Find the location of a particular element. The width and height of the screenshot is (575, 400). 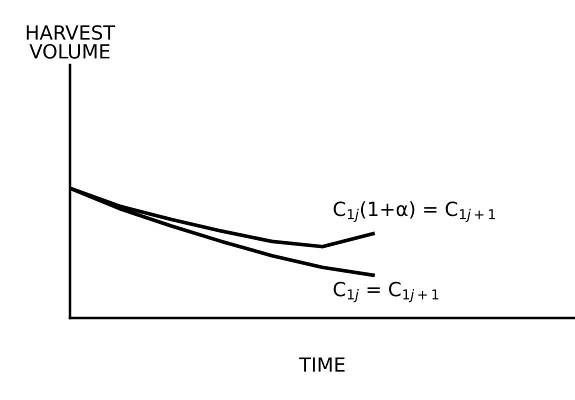

series-label: C$_{1j}$ = C$_{1j+1}$ is located at coordinates (386, 292).